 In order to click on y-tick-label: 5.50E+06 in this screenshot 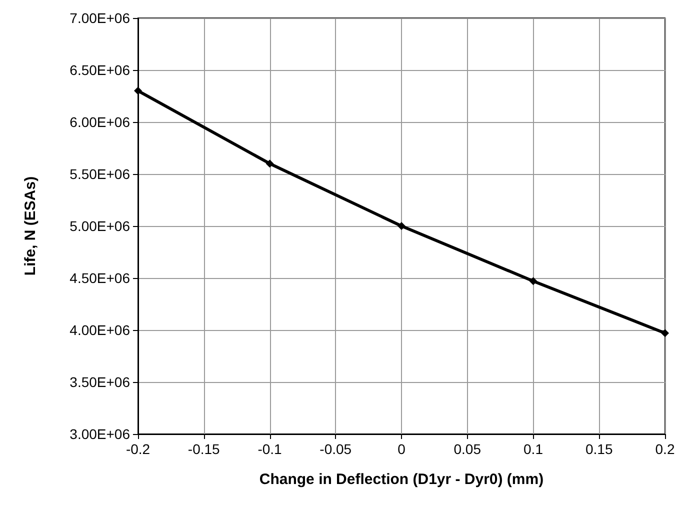, I will do `click(100, 174)`.